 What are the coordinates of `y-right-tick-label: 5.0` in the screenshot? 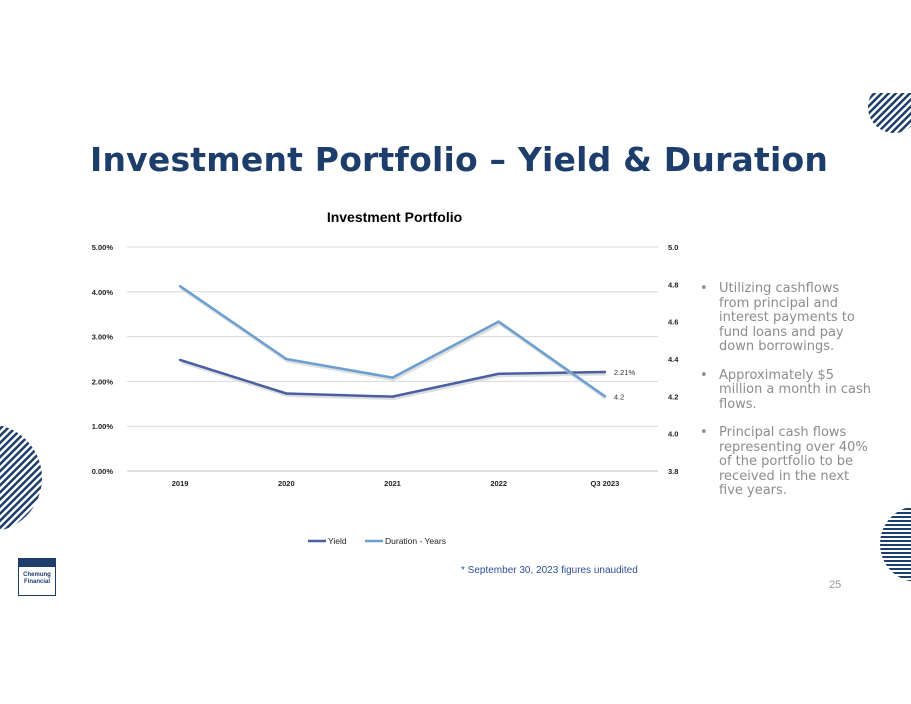 It's located at (673, 247).